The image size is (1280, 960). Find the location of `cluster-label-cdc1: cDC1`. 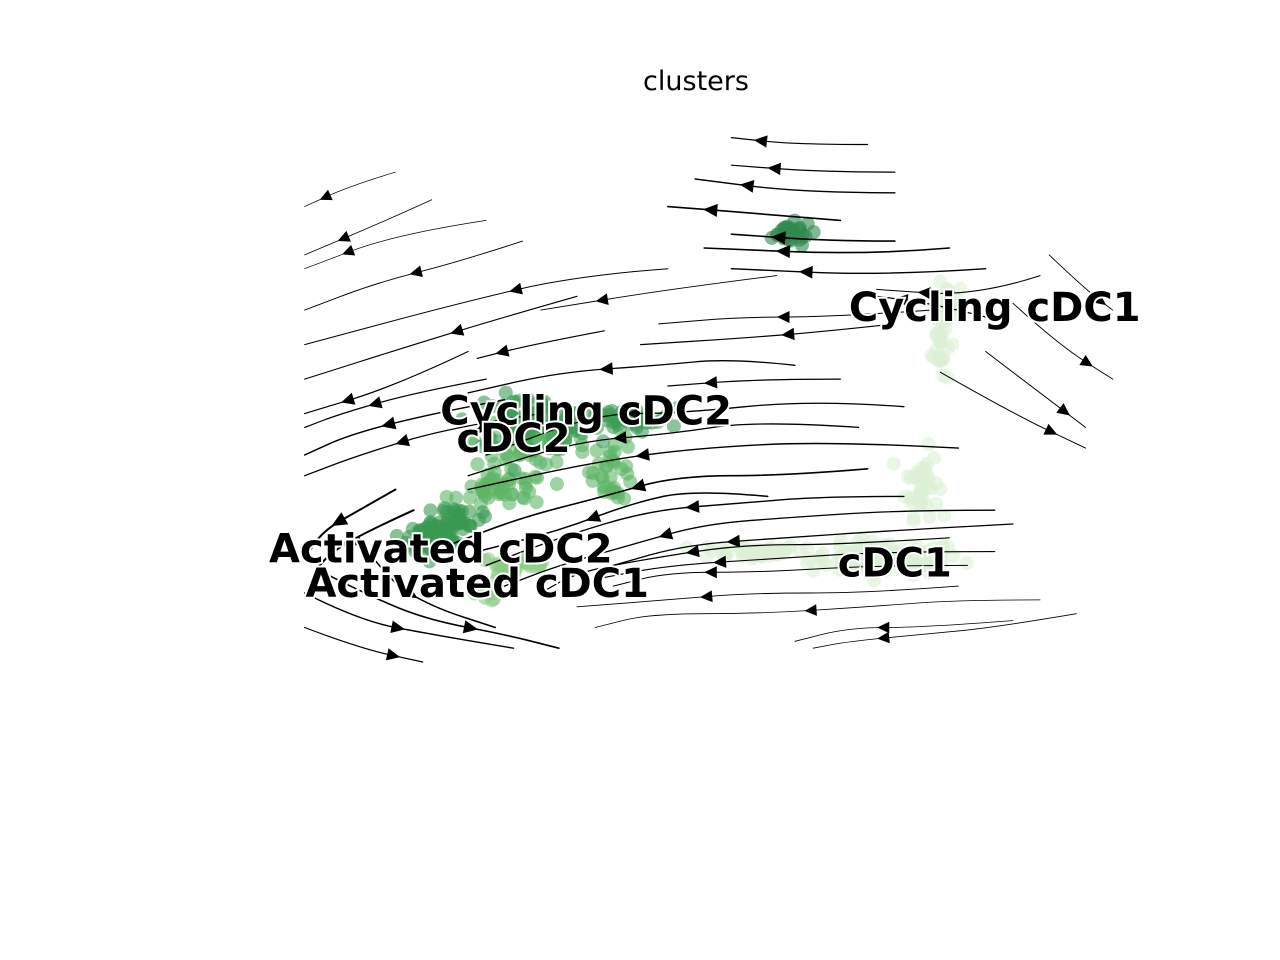

cluster-label-cdc1: cDC1 is located at coordinates (895, 563).